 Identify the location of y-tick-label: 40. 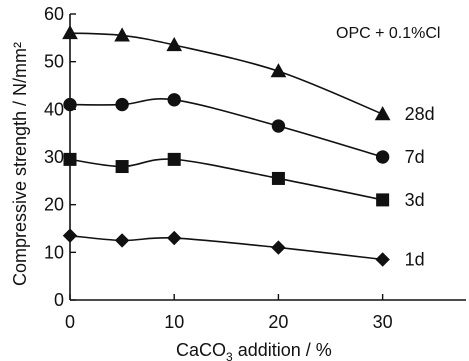
(54, 109).